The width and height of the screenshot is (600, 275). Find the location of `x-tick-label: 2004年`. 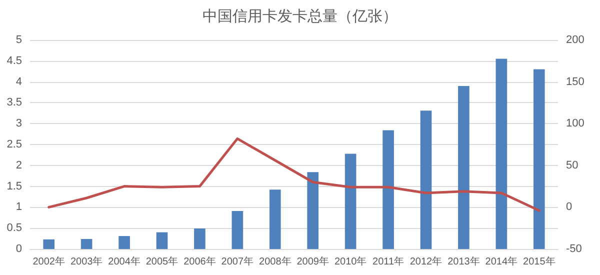

x-tick-label: 2004年 is located at coordinates (124, 262).